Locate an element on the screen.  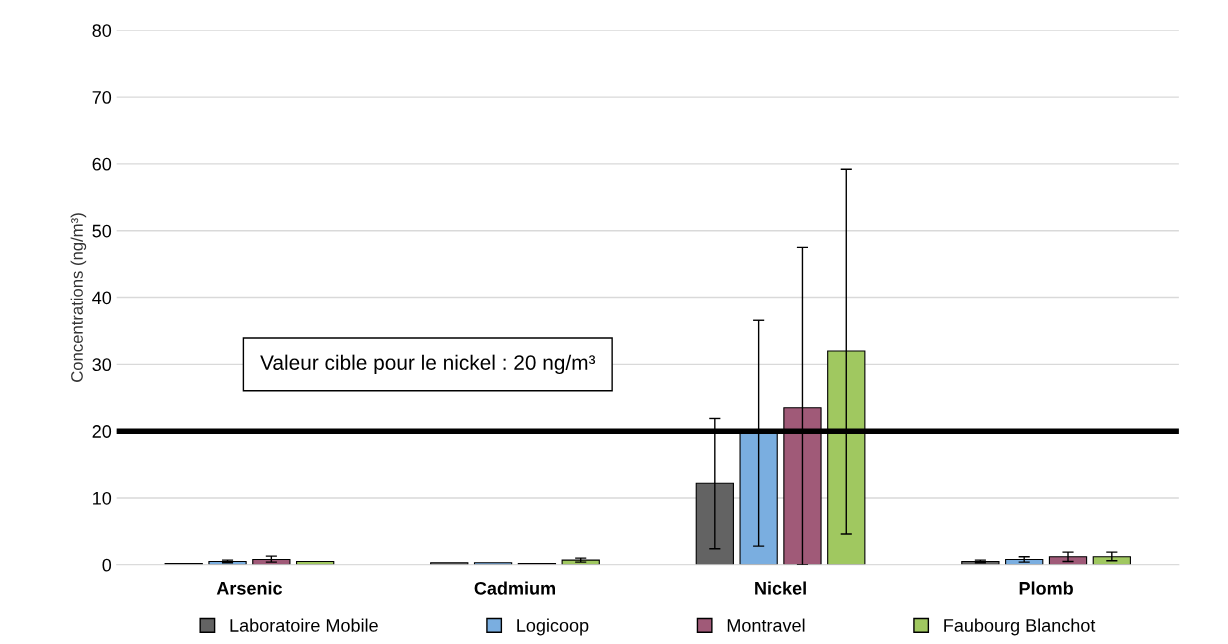
y-tick-label: 50 is located at coordinates (102, 231).